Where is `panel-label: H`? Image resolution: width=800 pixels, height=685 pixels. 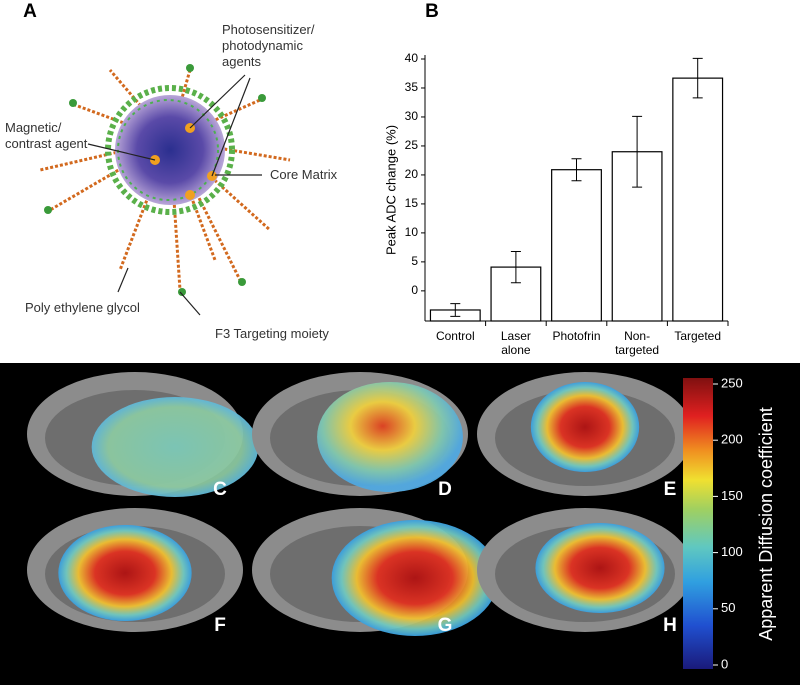
panel-label: H is located at coordinates (670, 625).